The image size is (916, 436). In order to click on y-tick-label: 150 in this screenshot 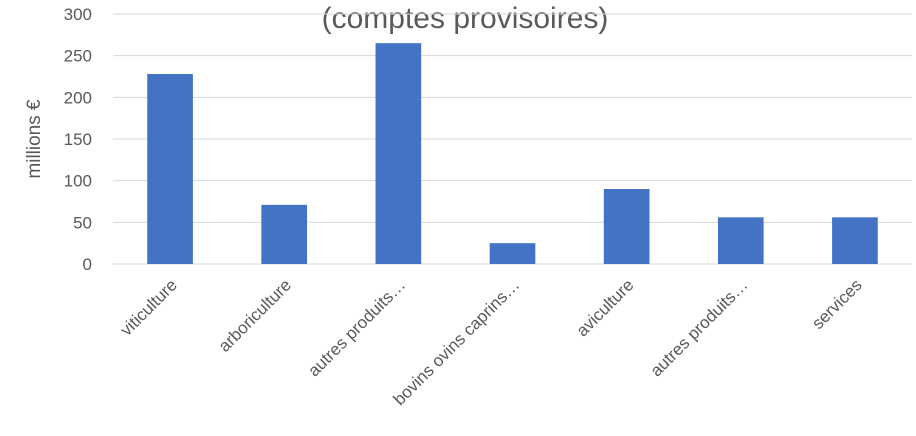, I will do `click(78, 139)`.